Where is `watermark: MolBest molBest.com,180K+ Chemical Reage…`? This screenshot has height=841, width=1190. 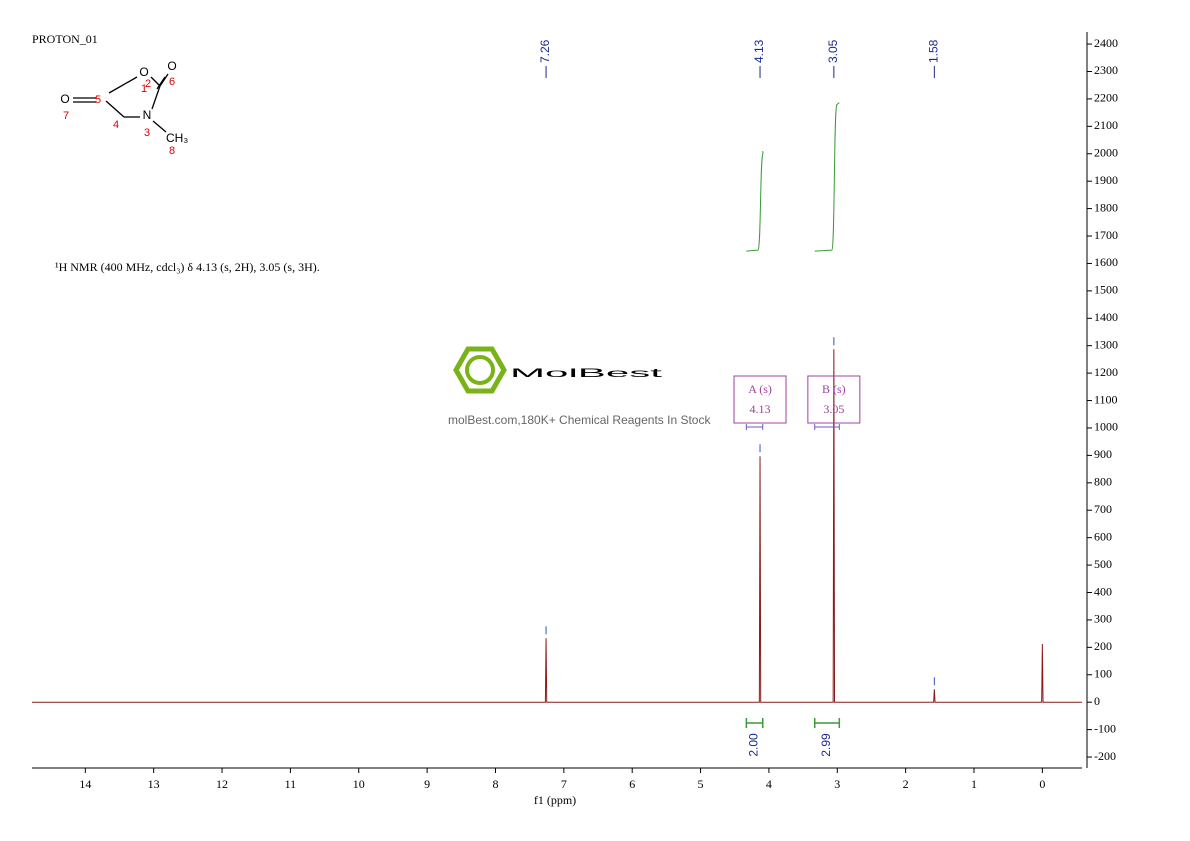
watermark: MolBest molBest.com,180K+ Chemical Reage… is located at coordinates (579, 386).